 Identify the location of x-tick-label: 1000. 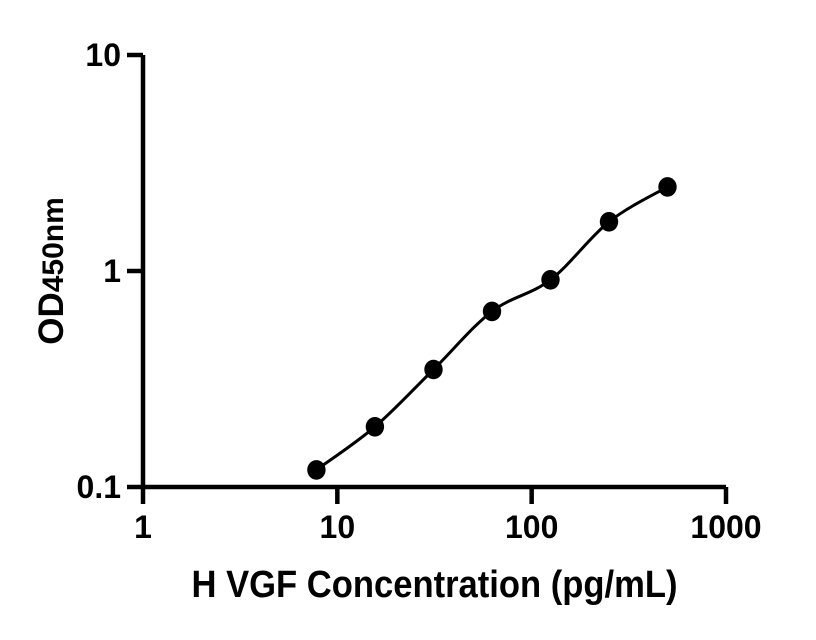
(725, 527).